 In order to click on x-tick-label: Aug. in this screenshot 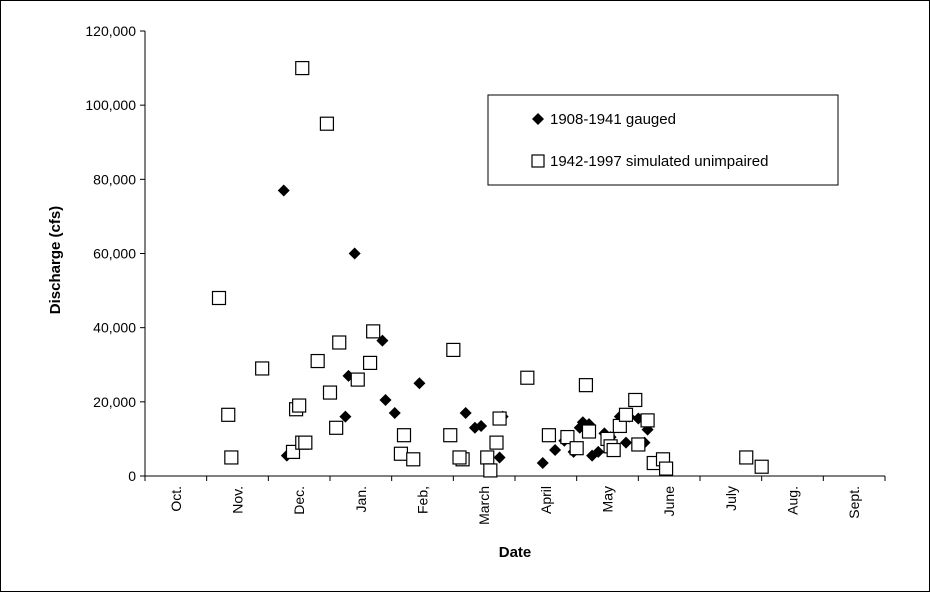, I will do `click(793, 500)`.